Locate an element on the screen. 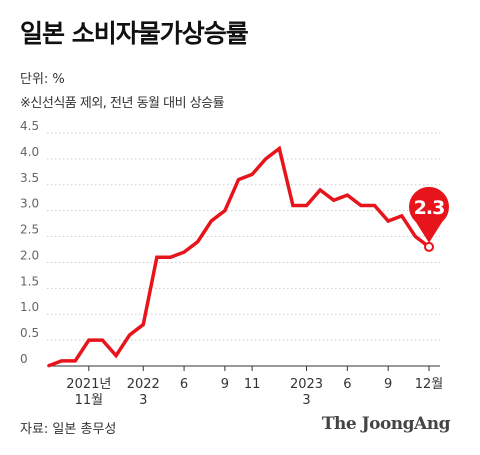 The image size is (480, 455). callout-value-label: 2.3 is located at coordinates (429, 208).